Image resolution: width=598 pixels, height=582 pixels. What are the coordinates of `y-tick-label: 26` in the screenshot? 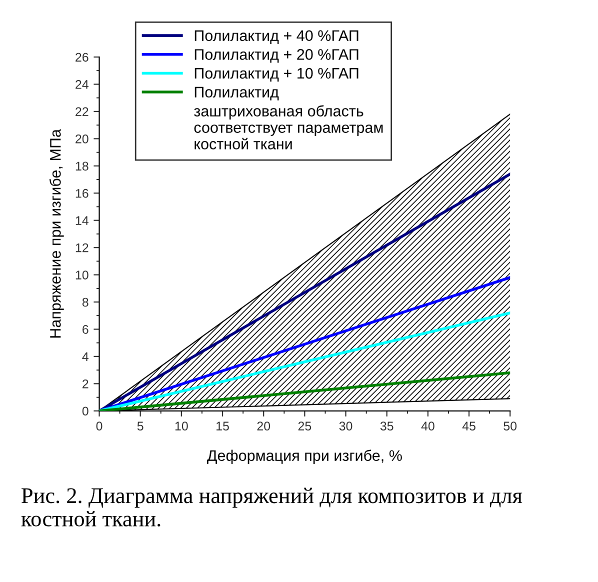 It's located at (82, 57).